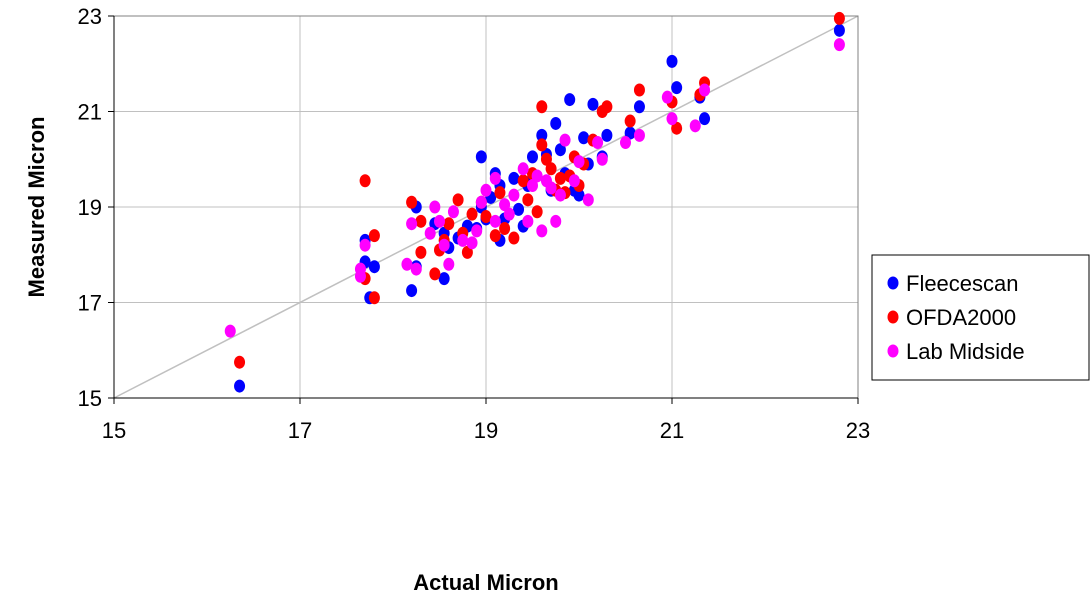 This screenshot has height=597, width=1090. I want to click on legend-label: Lab Midside, so click(965, 351).